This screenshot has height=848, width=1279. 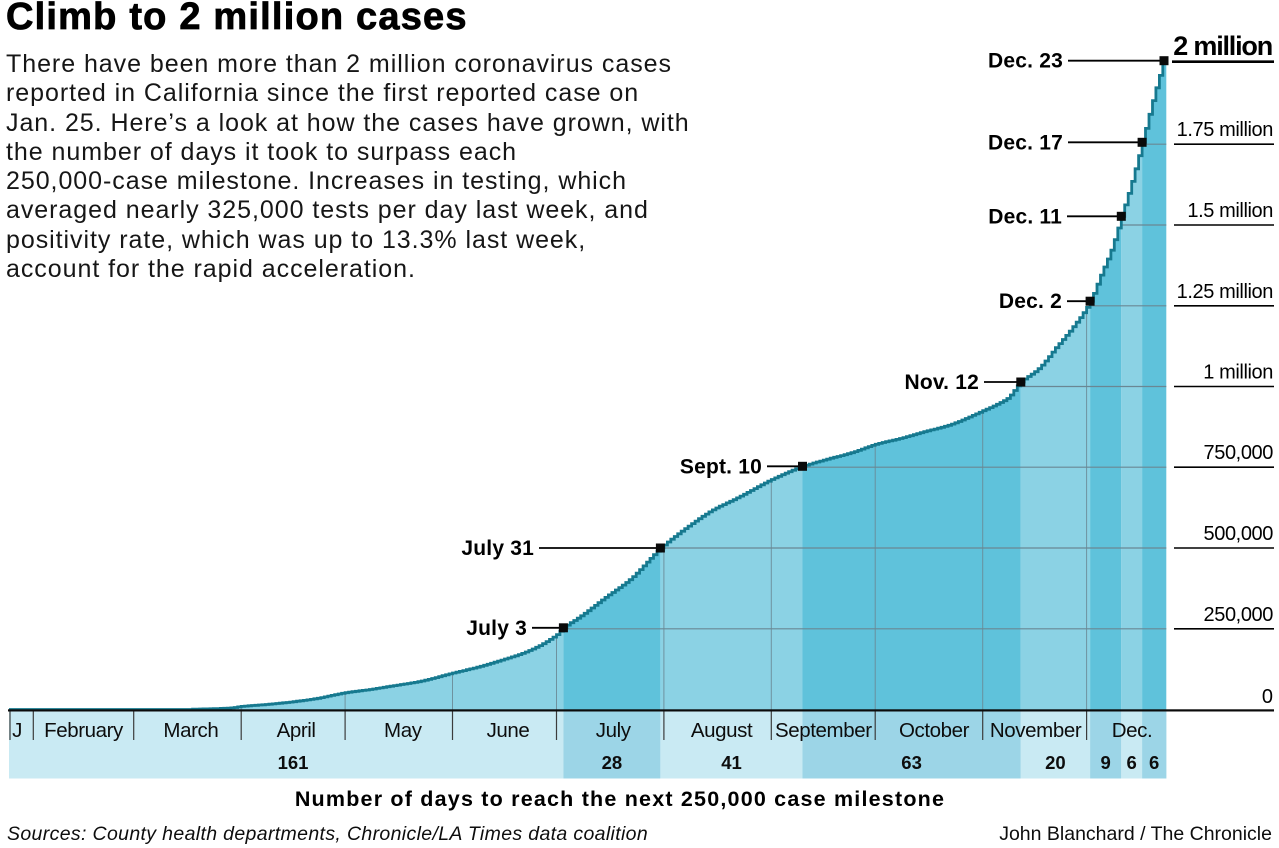 What do you see at coordinates (1055, 762) in the screenshot?
I see `svg-text: 20` at bounding box center [1055, 762].